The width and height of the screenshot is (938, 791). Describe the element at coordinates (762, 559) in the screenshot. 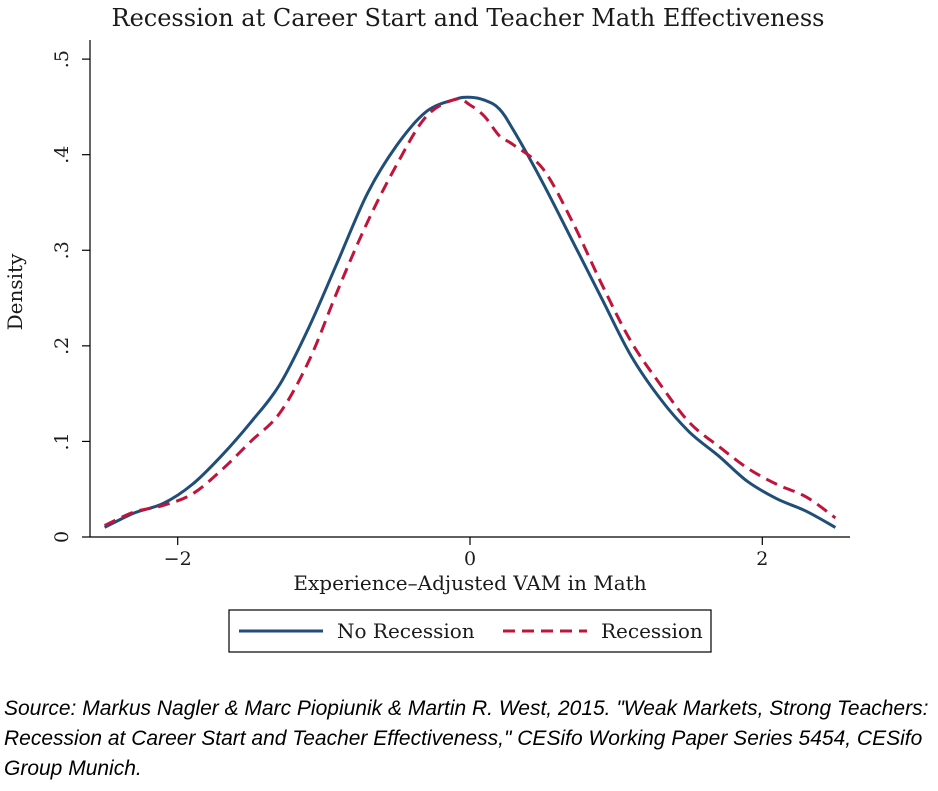

I see `x-tick-label: 2` at that location.